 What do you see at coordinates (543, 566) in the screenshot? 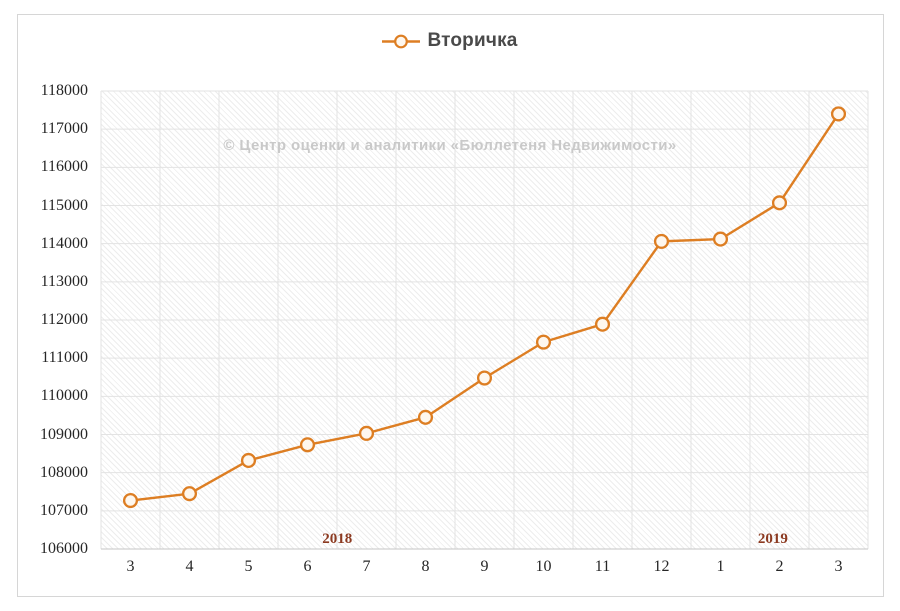
I see `x-tick-label: 10` at bounding box center [543, 566].